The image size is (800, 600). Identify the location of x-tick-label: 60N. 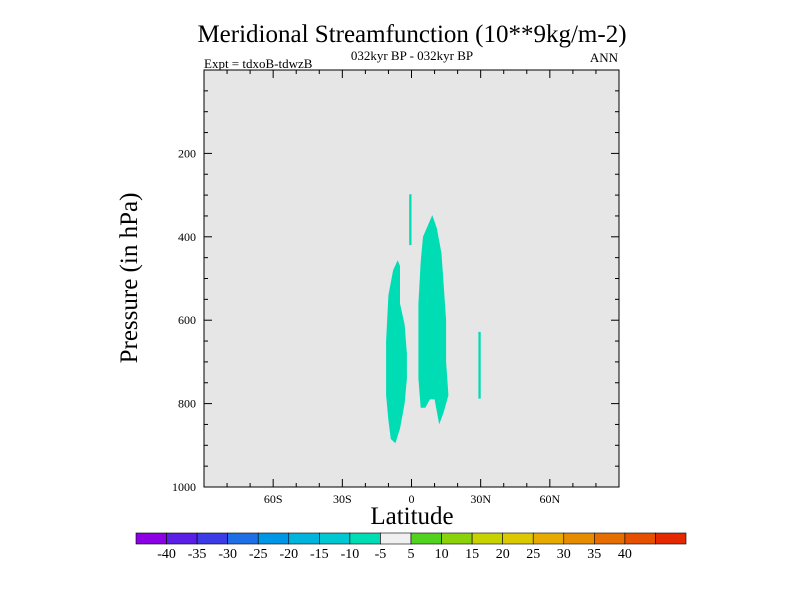
(549, 499).